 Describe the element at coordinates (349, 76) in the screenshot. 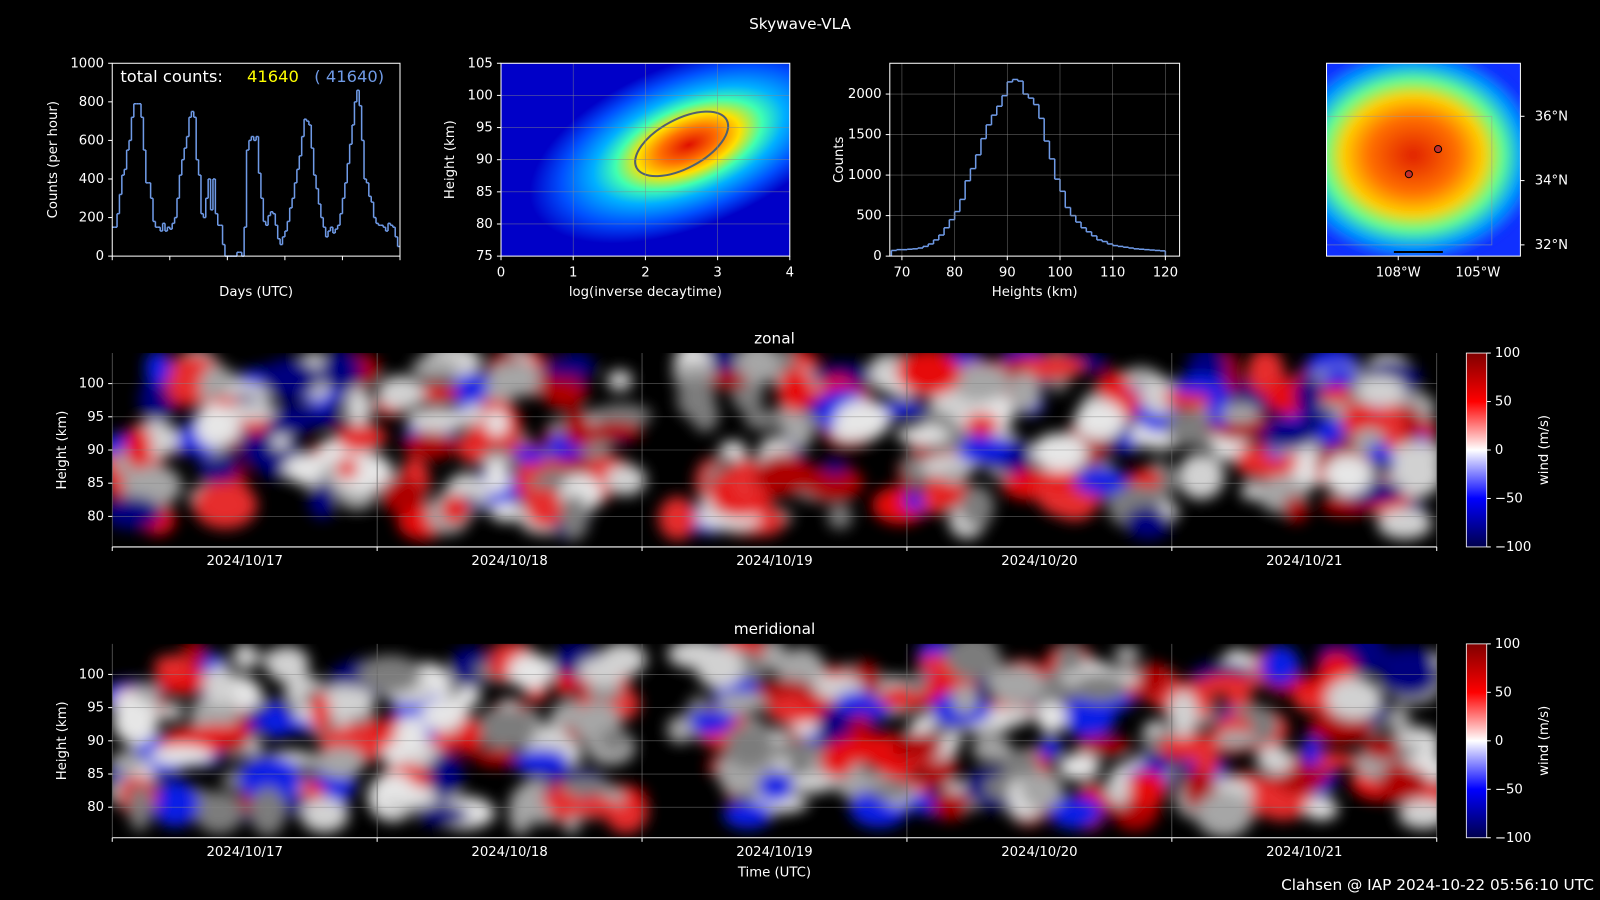

I see `annotation: ( 41640)` at that location.